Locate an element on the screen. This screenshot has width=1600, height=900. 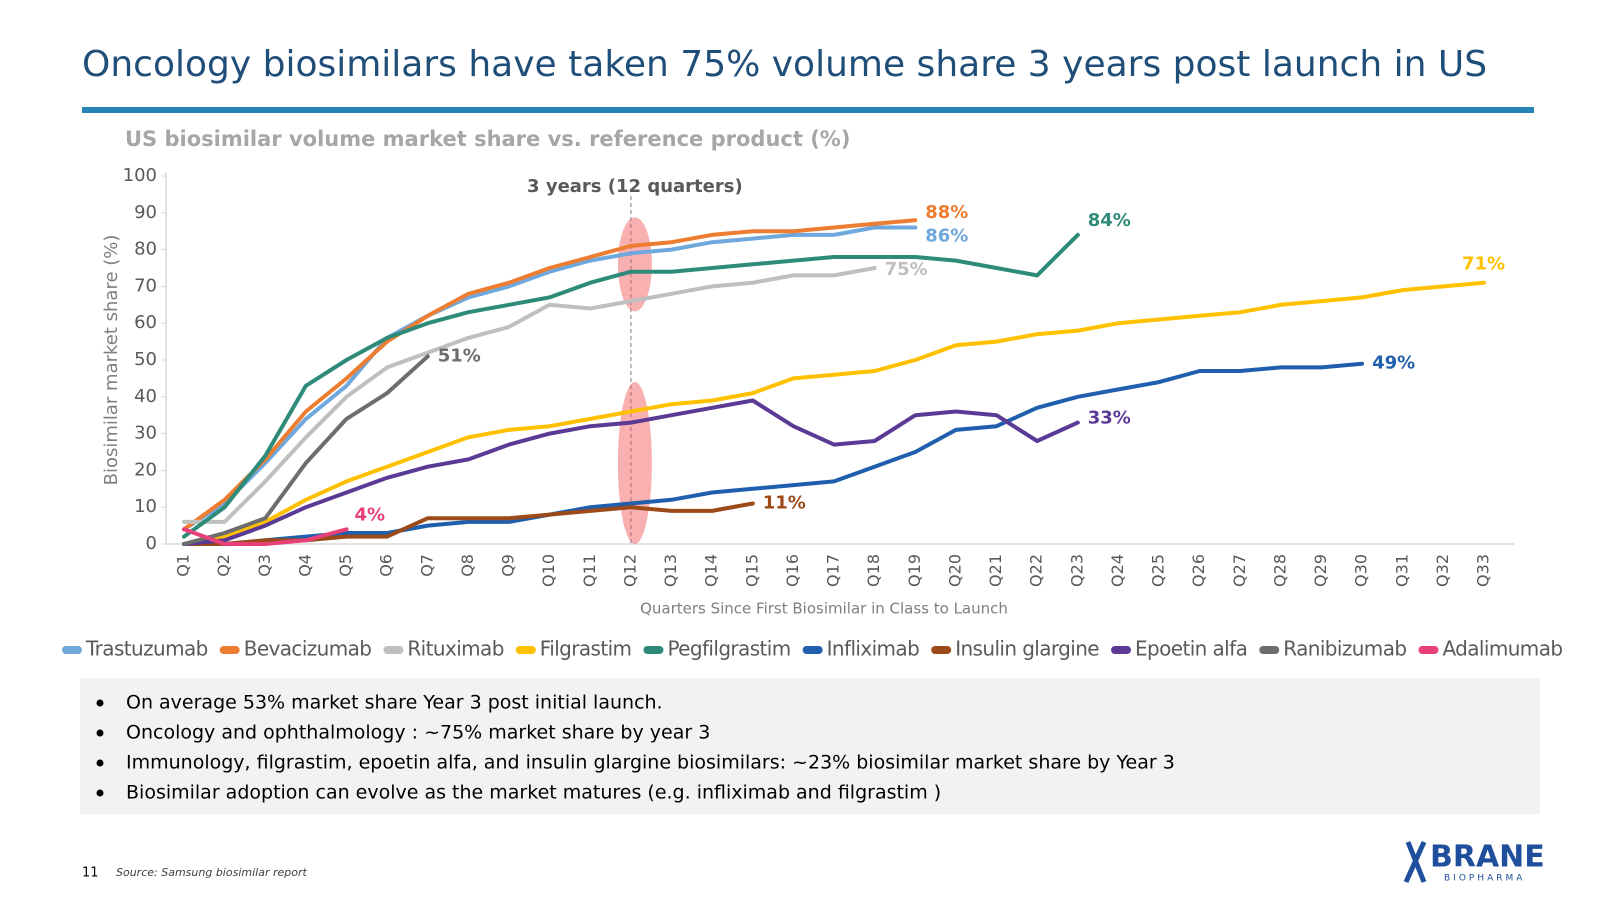
legend-label: Infliximab is located at coordinates (873, 649).